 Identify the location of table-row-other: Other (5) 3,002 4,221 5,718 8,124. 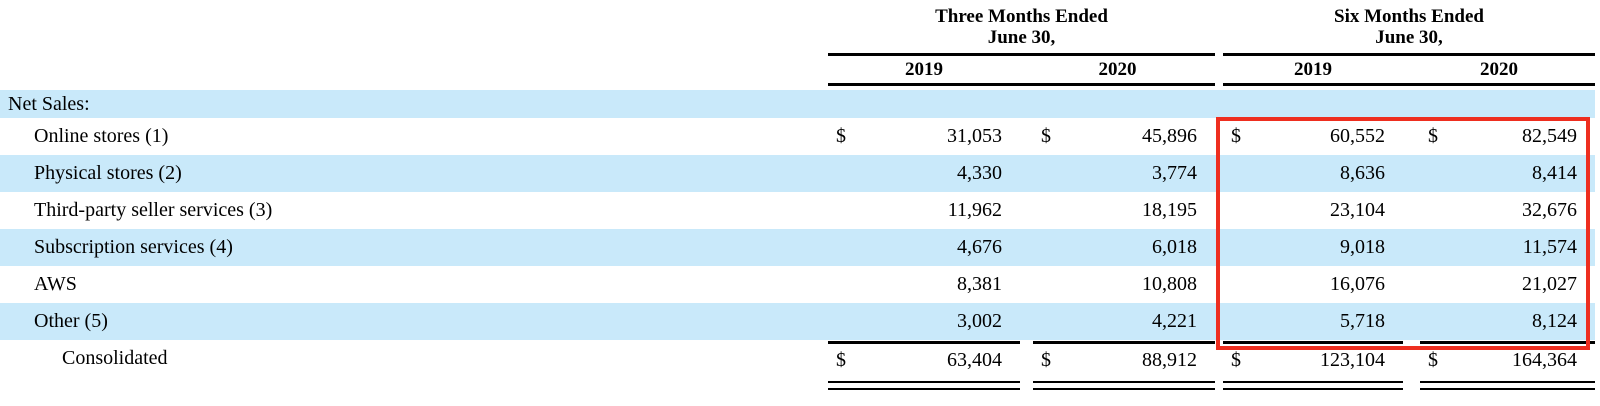
(797, 321).